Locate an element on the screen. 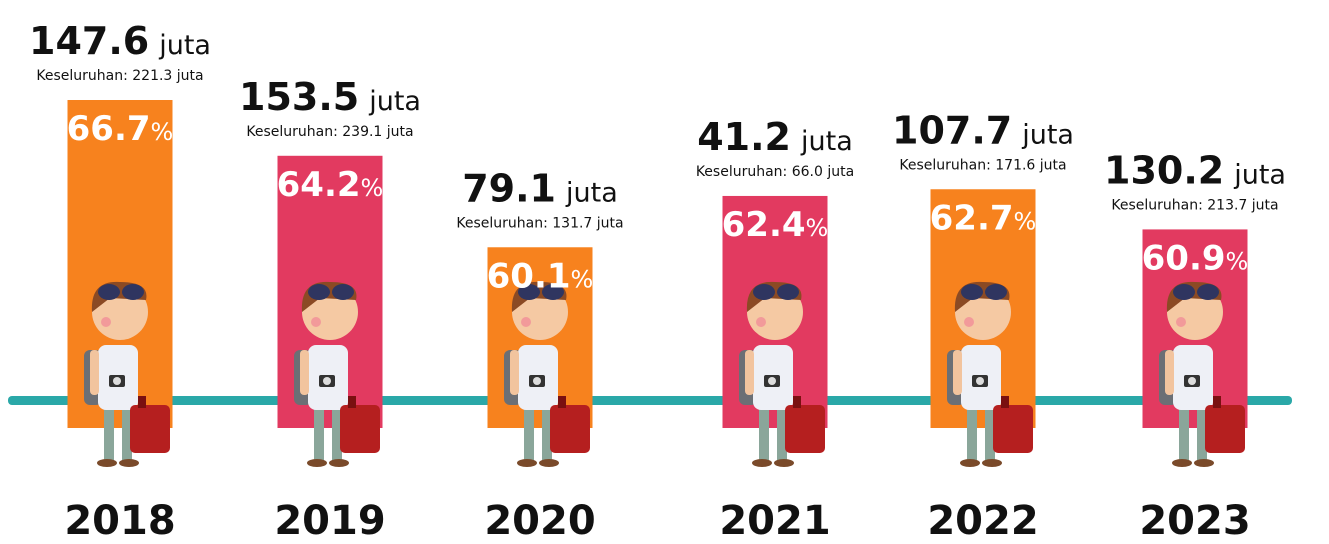  total-label: Keseluruhan: 239.1 juta is located at coordinates (329, 132).